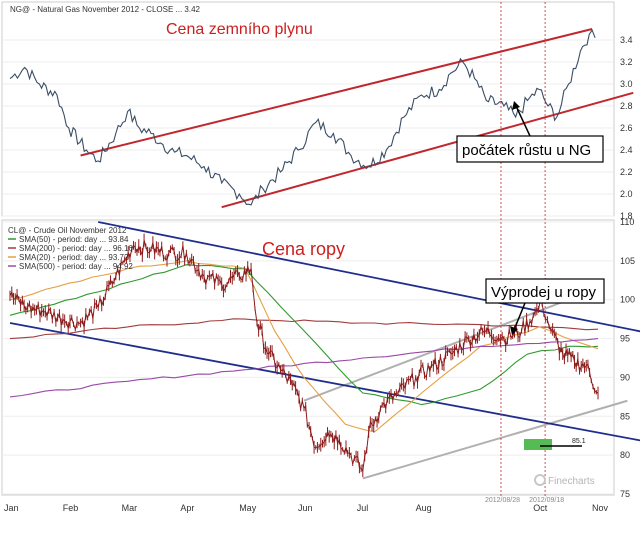  I want to click on oil-price-marker: 85.1, so click(555, 444).